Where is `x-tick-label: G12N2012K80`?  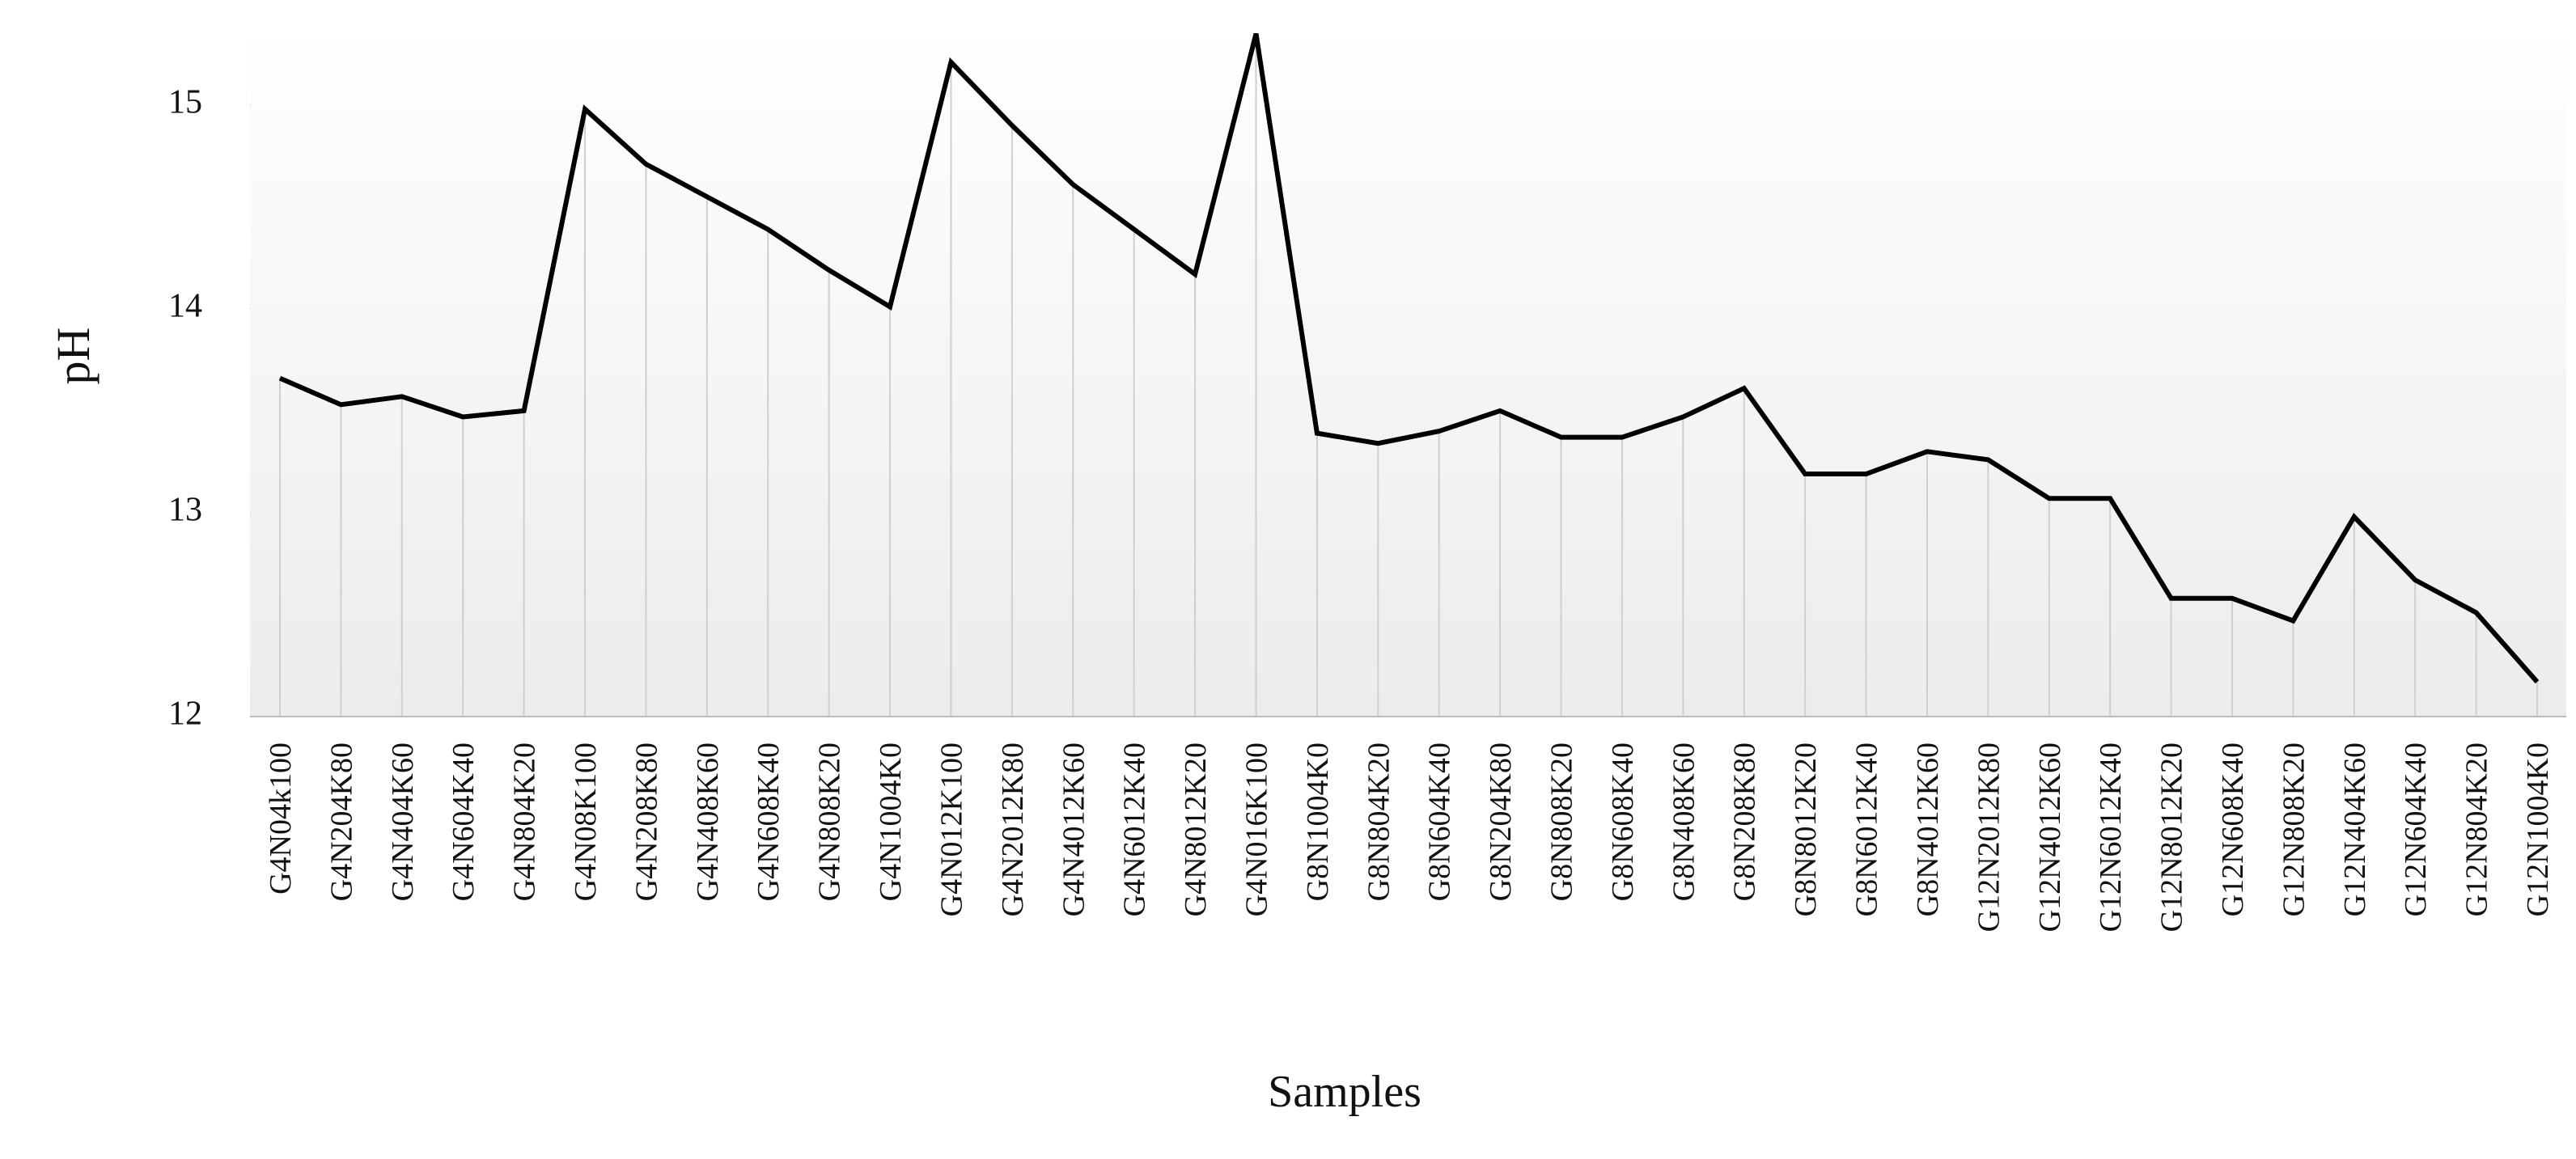 x-tick-label: G12N2012K80 is located at coordinates (1989, 837).